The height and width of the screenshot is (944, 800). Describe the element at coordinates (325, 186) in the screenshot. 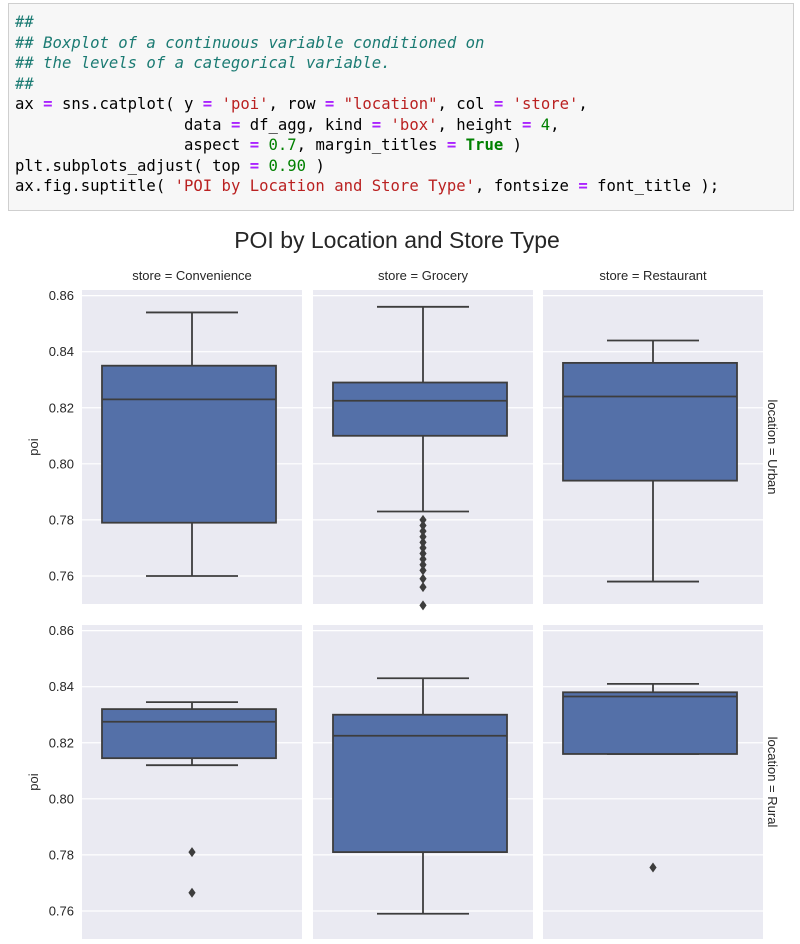

I see `code-token: 'POI by Location and Store Type'` at that location.